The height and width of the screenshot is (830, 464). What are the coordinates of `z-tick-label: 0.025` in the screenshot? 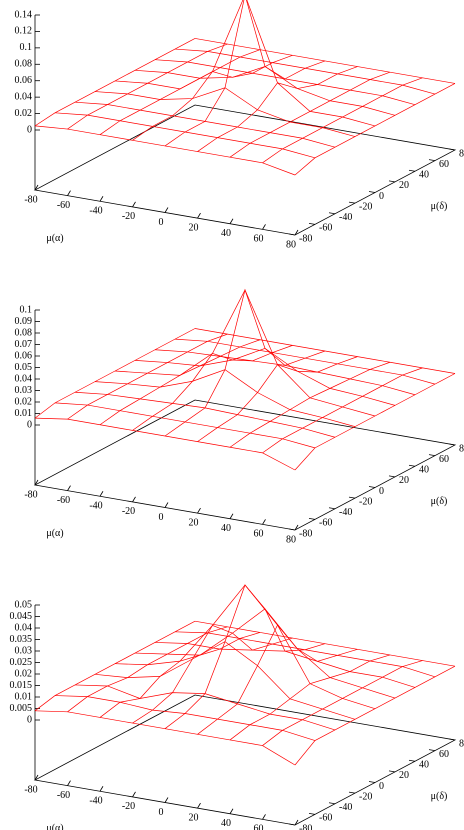 It's located at (21, 662).